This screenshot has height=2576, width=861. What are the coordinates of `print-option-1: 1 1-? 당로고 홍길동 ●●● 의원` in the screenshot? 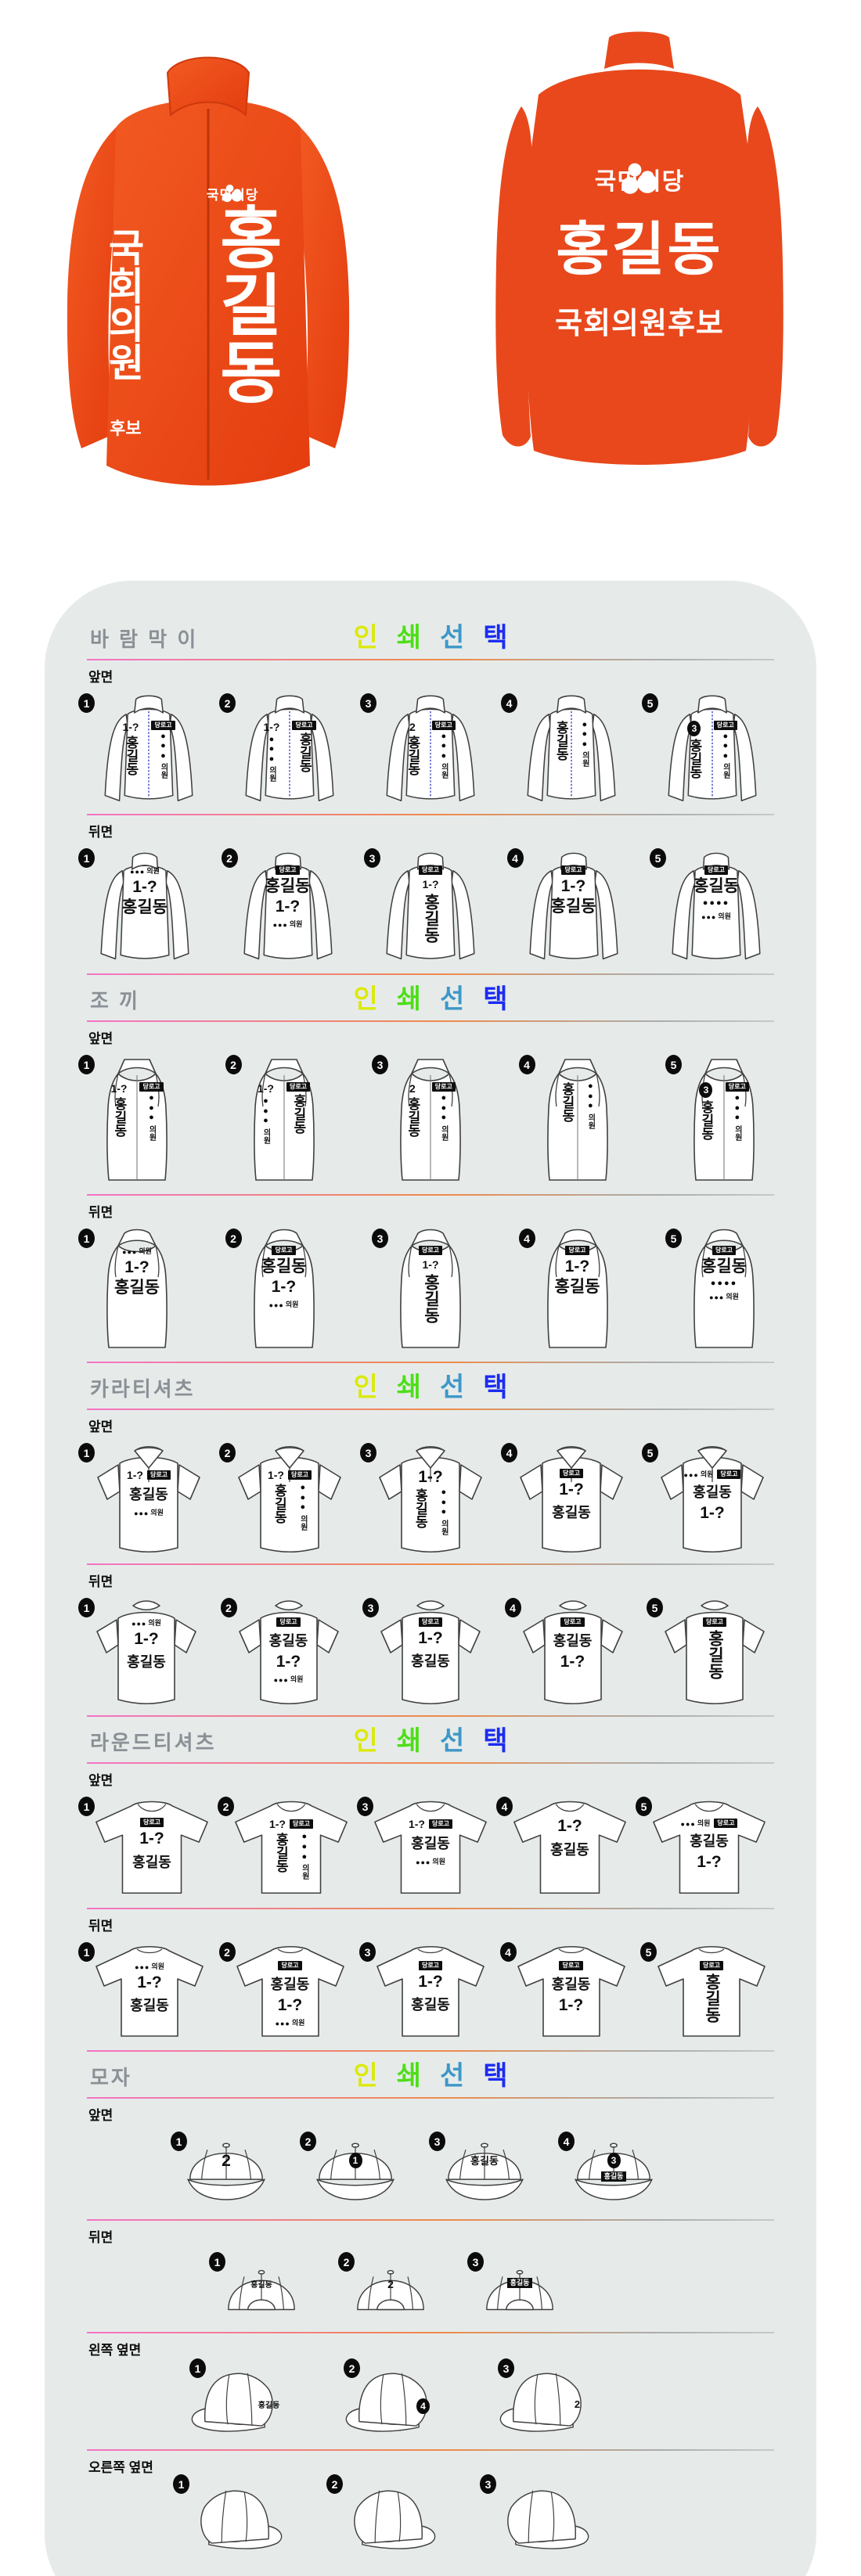 It's located at (142, 1498).